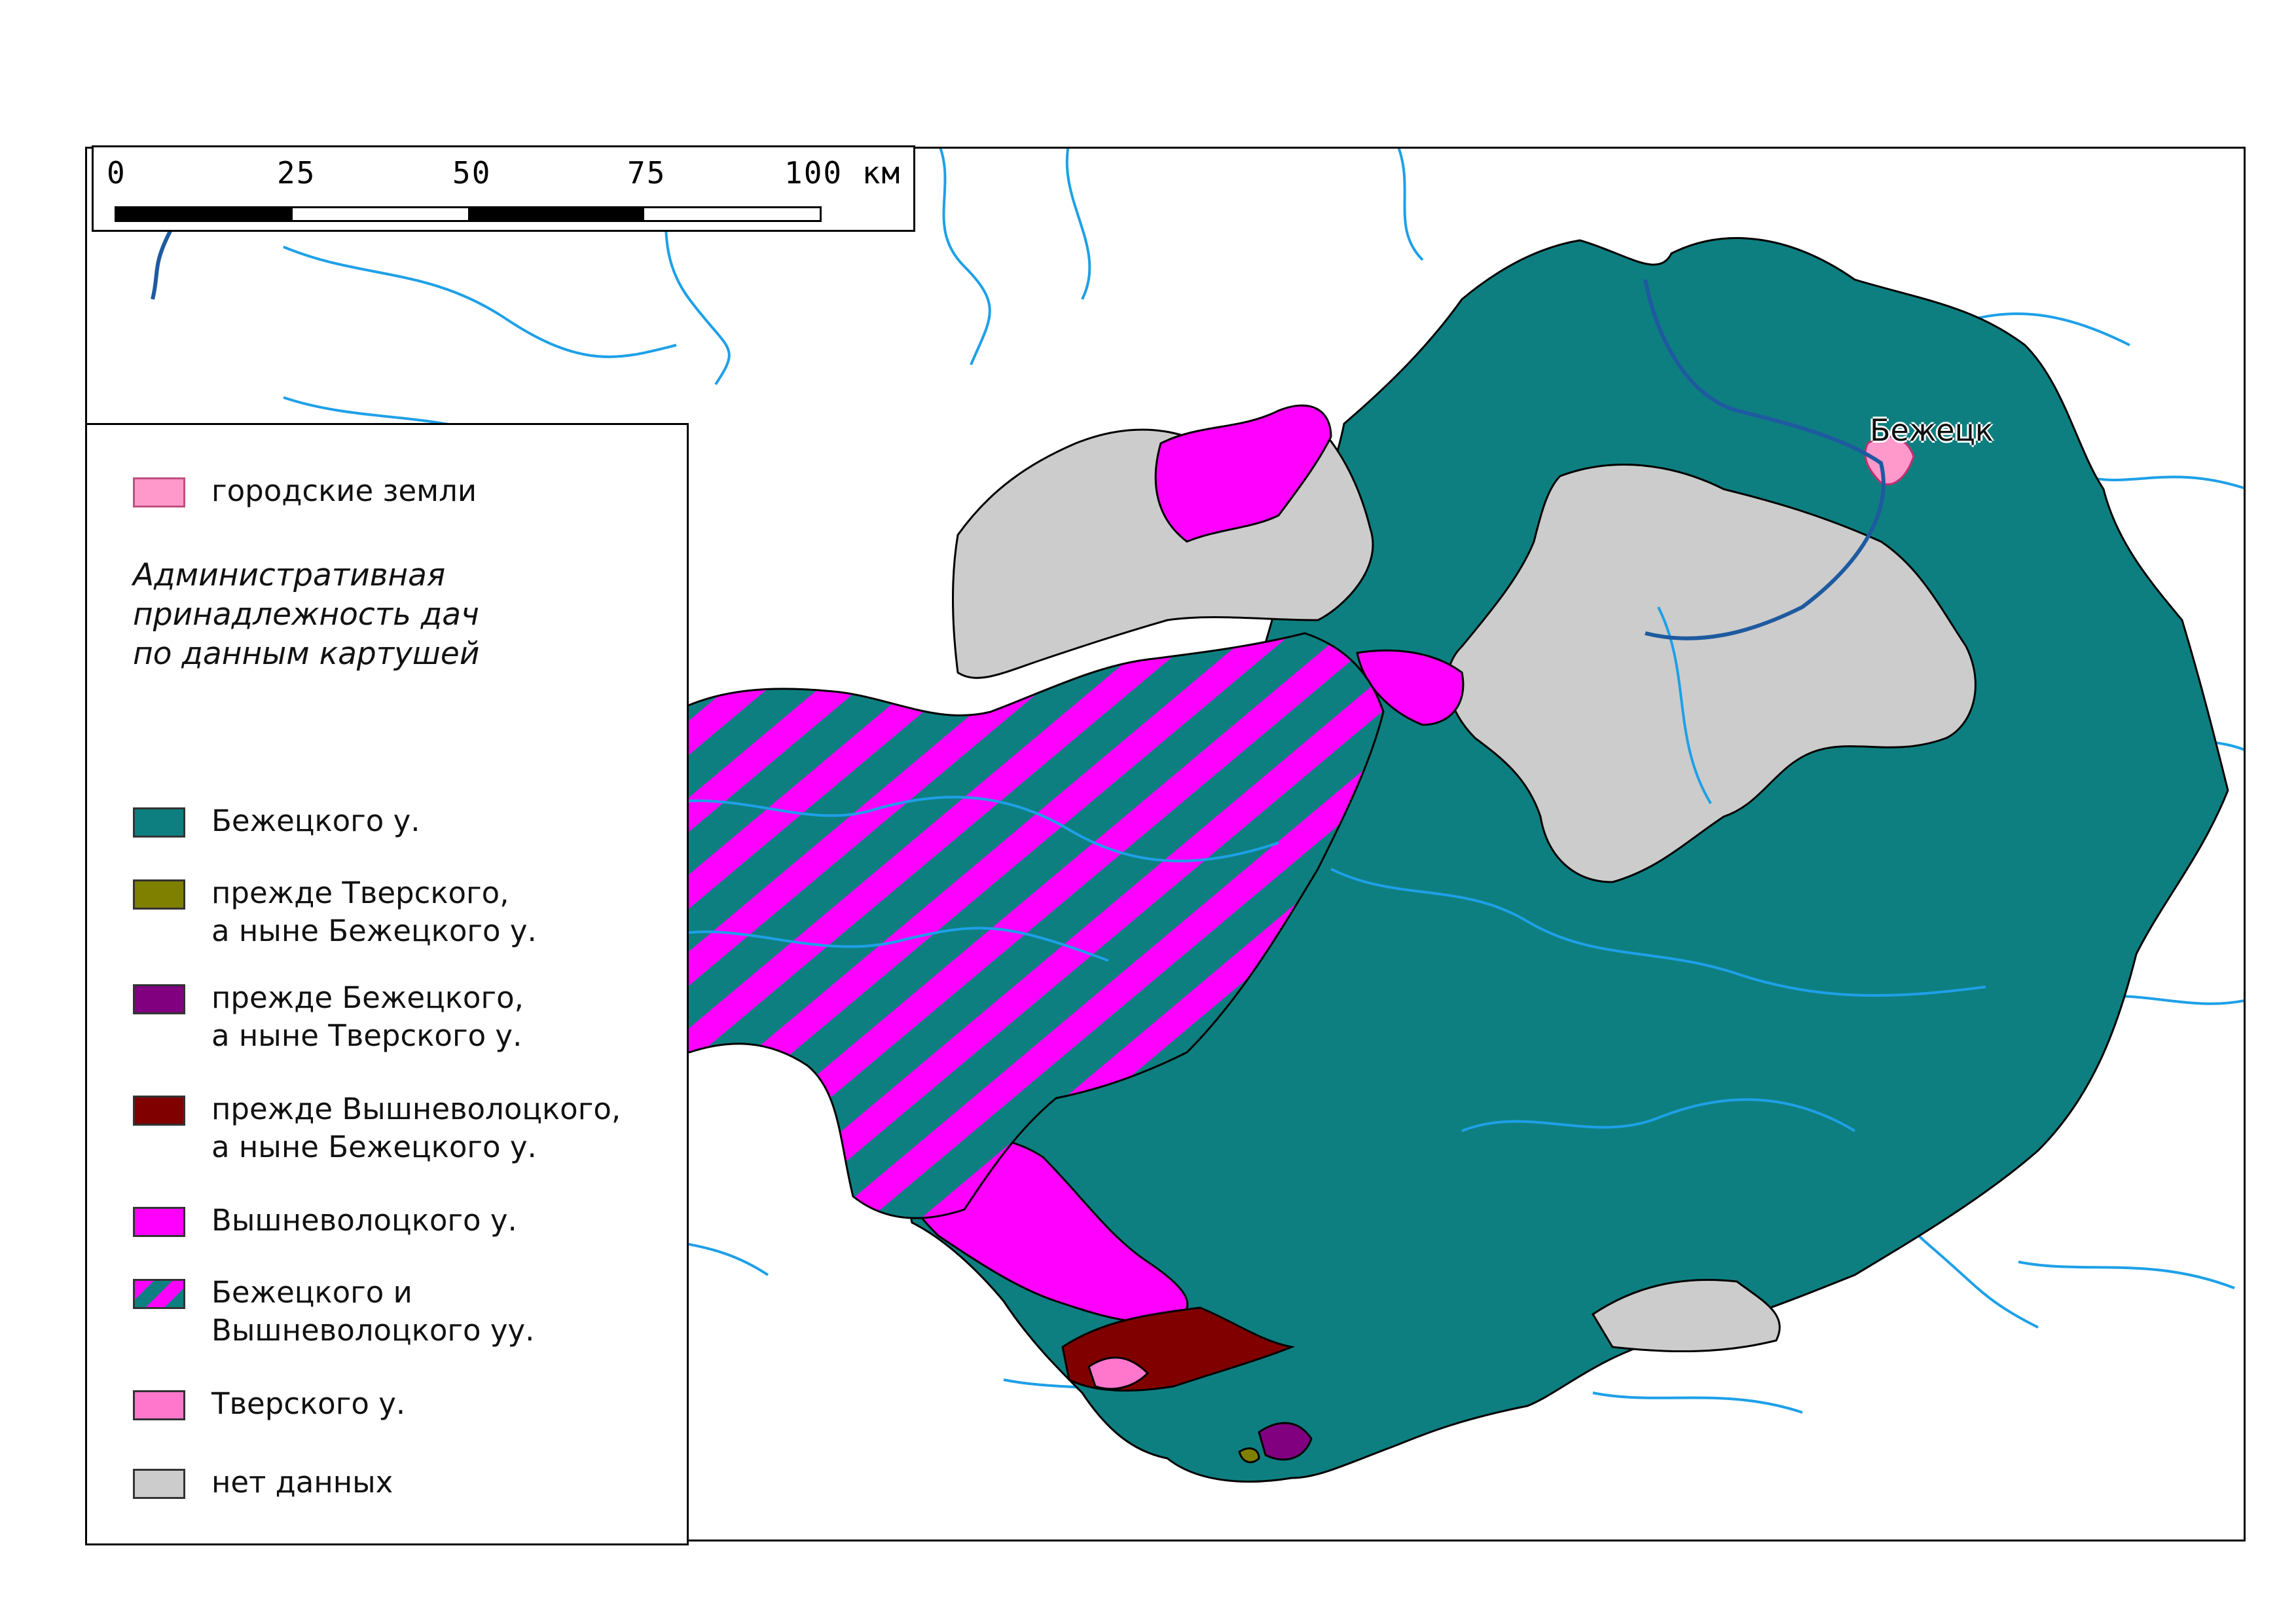 The height and width of the screenshot is (1624, 2296). I want to click on scale-tick-0: 0, so click(116, 173).